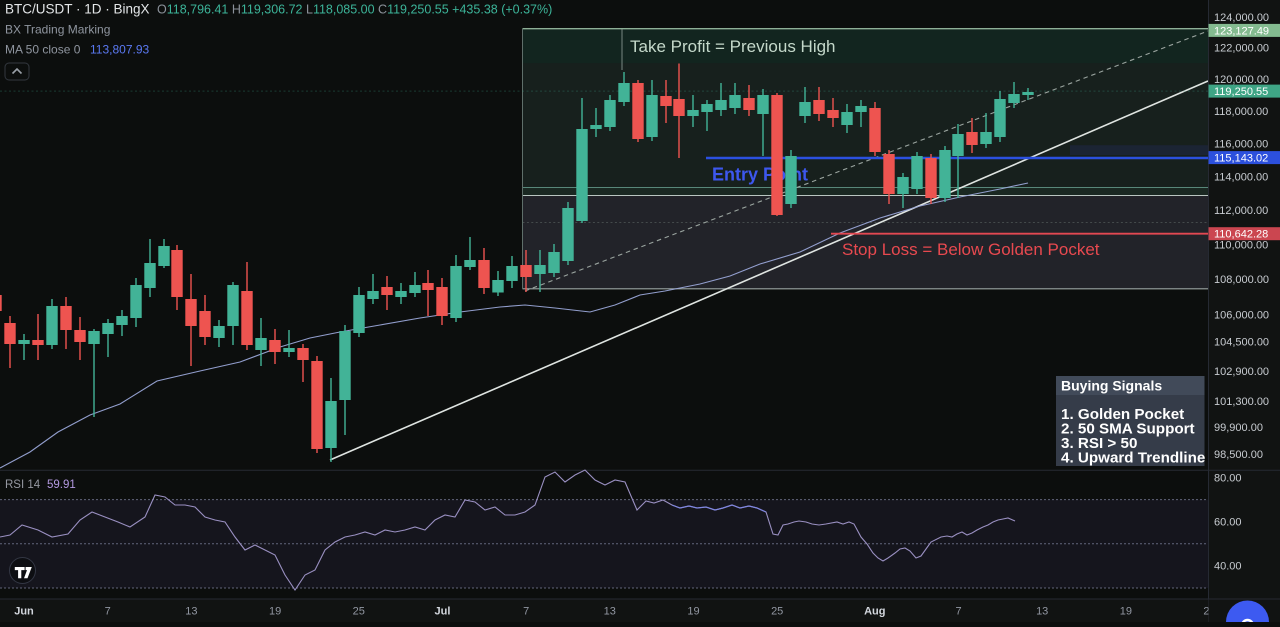  What do you see at coordinates (23, 485) in the screenshot?
I see `svg-text: RSI 14` at bounding box center [23, 485].